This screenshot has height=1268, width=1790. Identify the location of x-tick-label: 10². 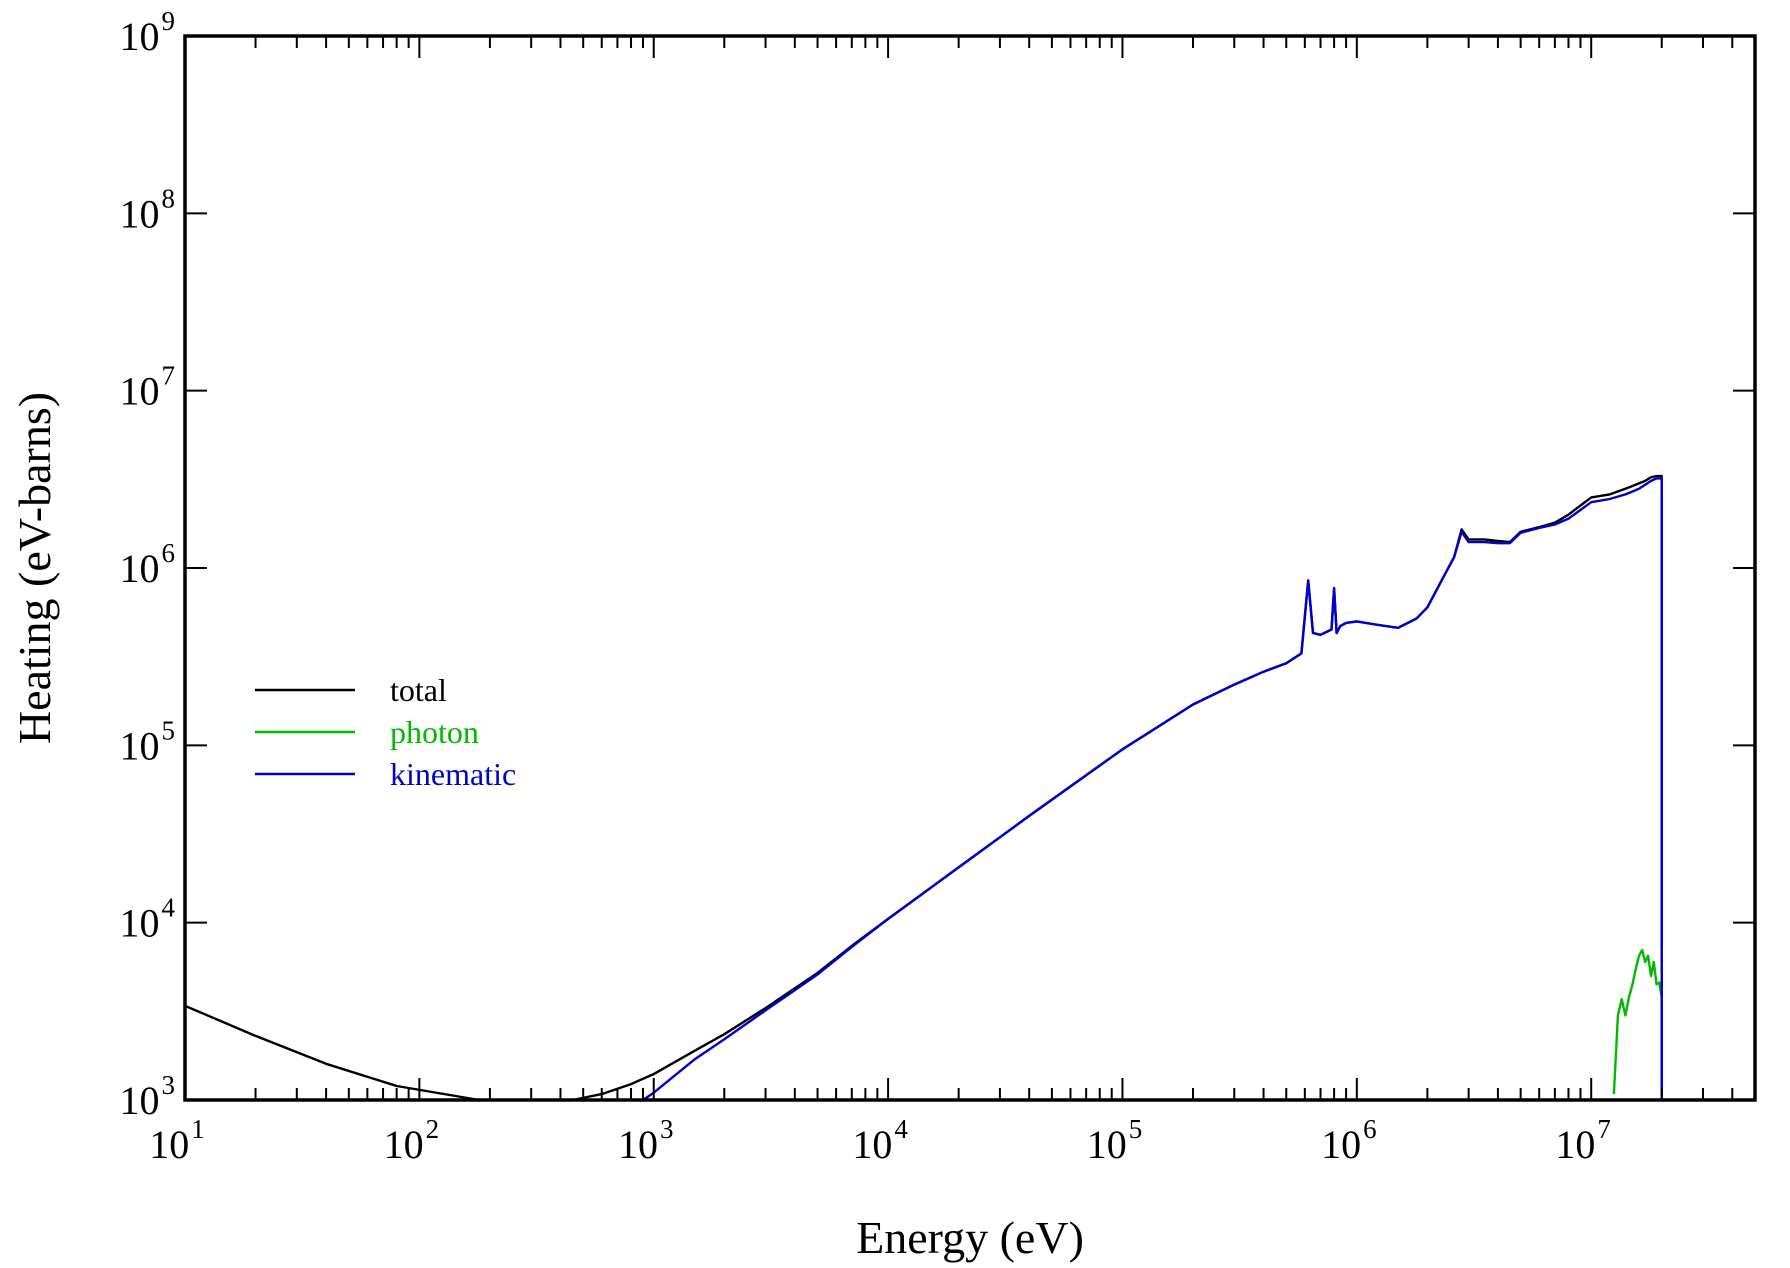
(412, 1140).